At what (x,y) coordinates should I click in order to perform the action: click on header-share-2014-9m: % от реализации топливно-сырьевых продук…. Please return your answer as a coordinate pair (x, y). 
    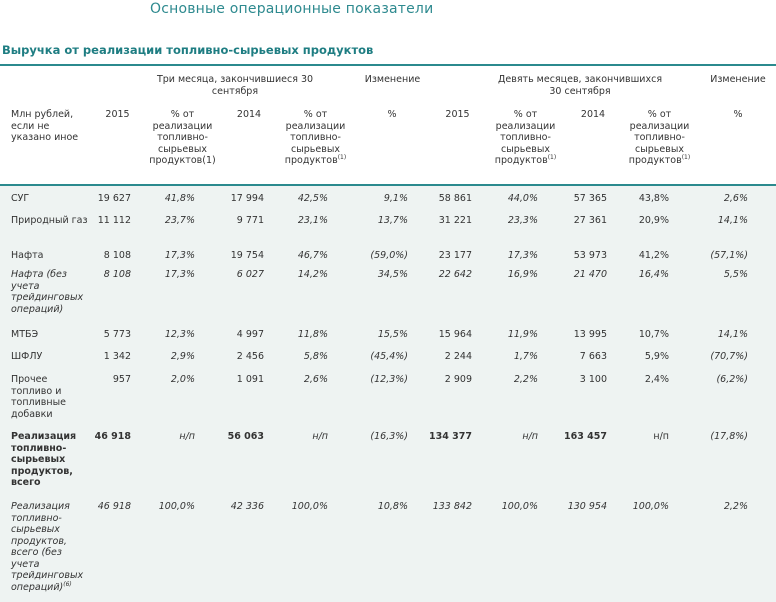
    Looking at the image, I should click on (659, 137).